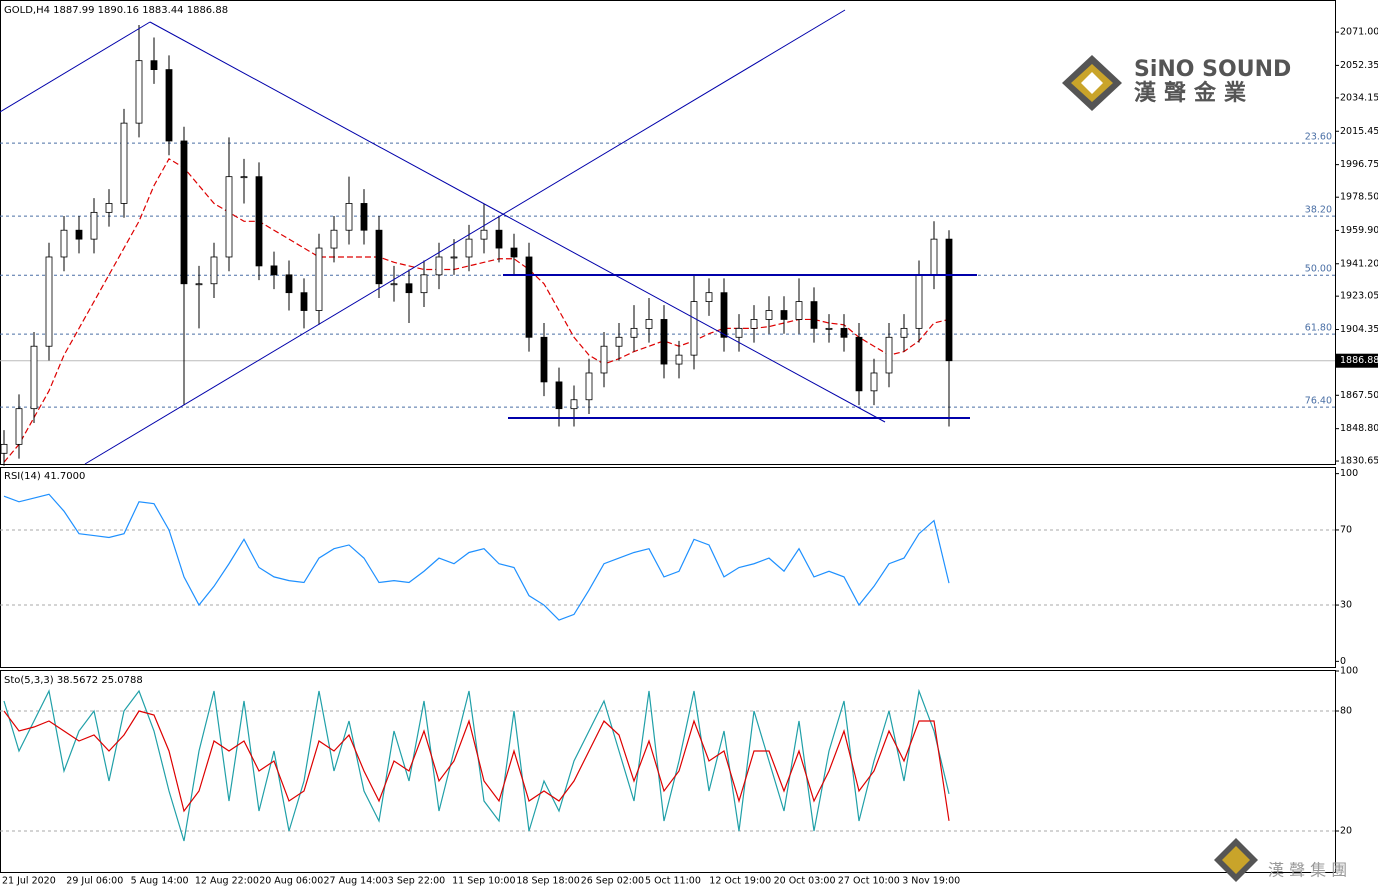 This screenshot has height=889, width=1378. I want to click on y-tick-label: 70, so click(1346, 529).